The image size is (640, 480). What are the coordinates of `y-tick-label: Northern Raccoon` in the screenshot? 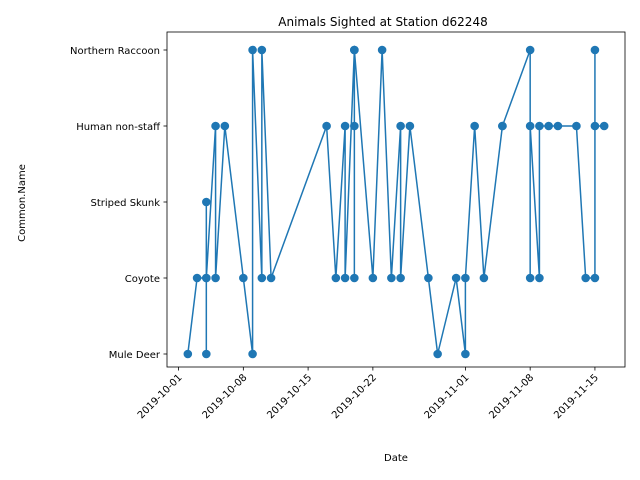 It's located at (115, 51).